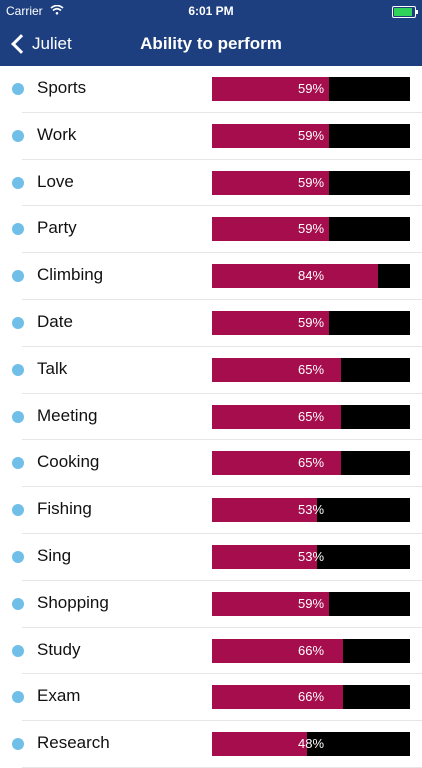 The height and width of the screenshot is (768, 422). I want to click on item-label: Research, so click(73, 743).